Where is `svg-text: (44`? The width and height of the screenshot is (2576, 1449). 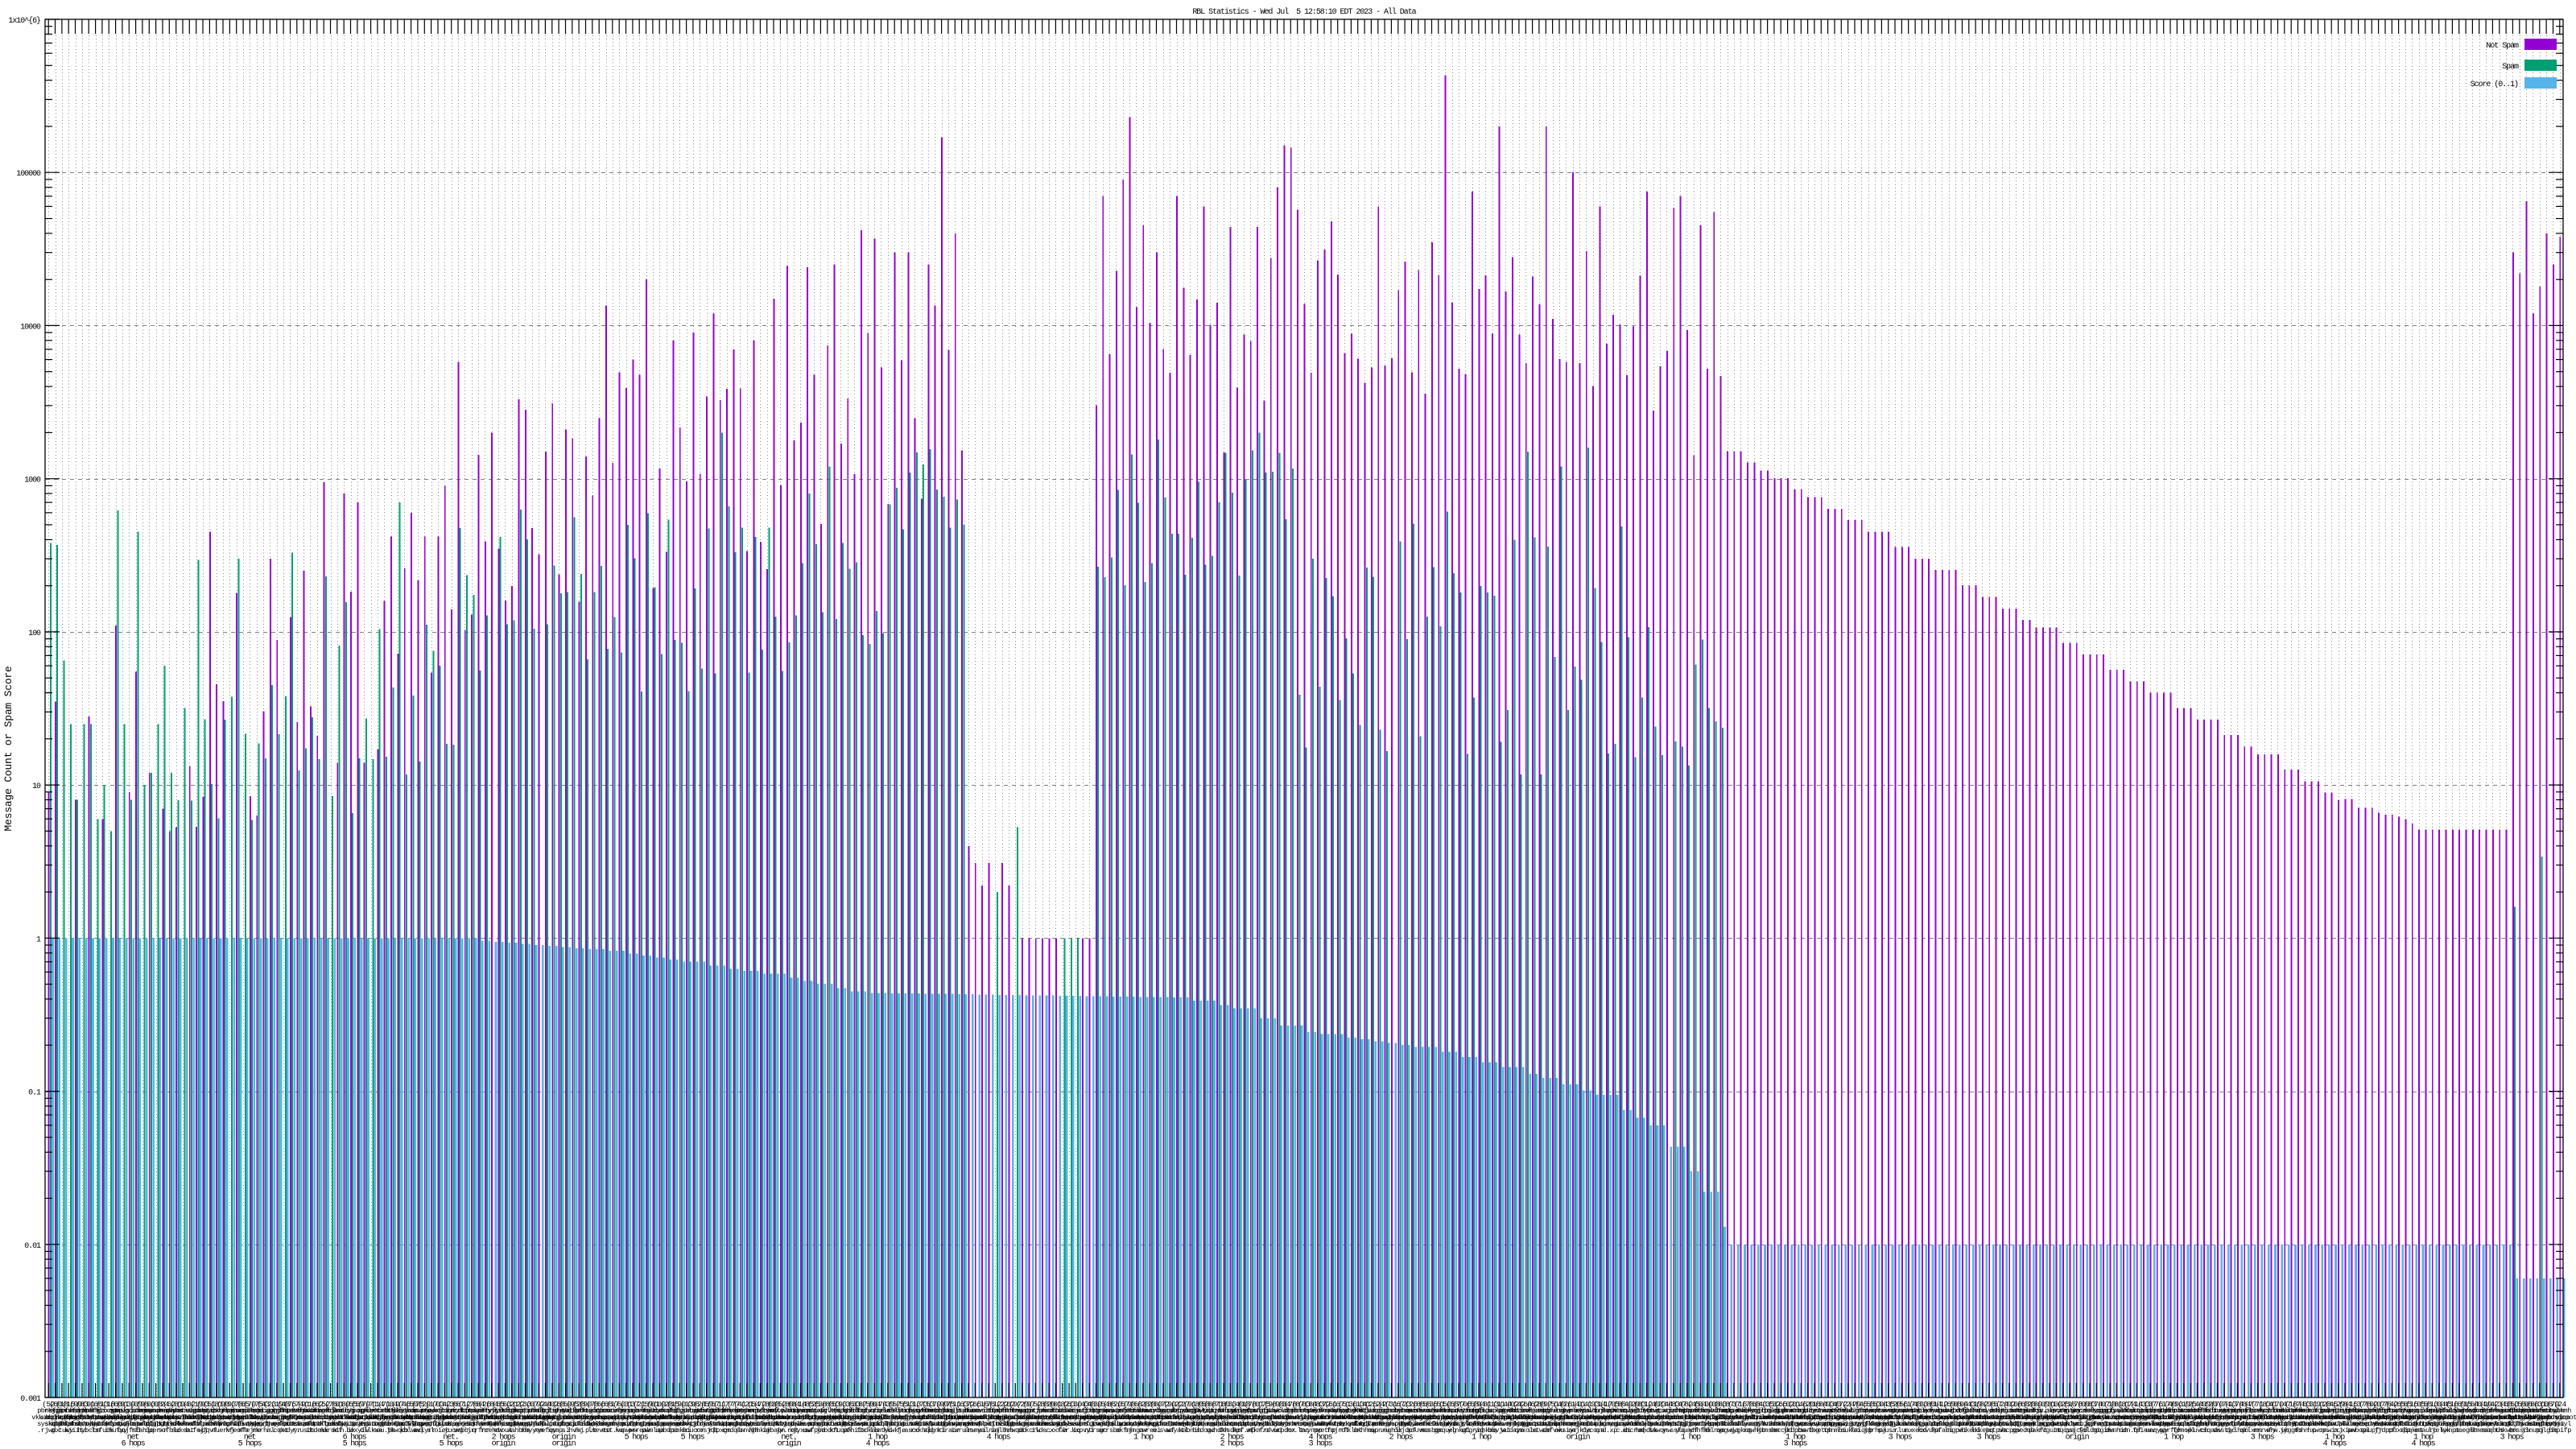
svg-text: (44 is located at coordinates (545, 1404).